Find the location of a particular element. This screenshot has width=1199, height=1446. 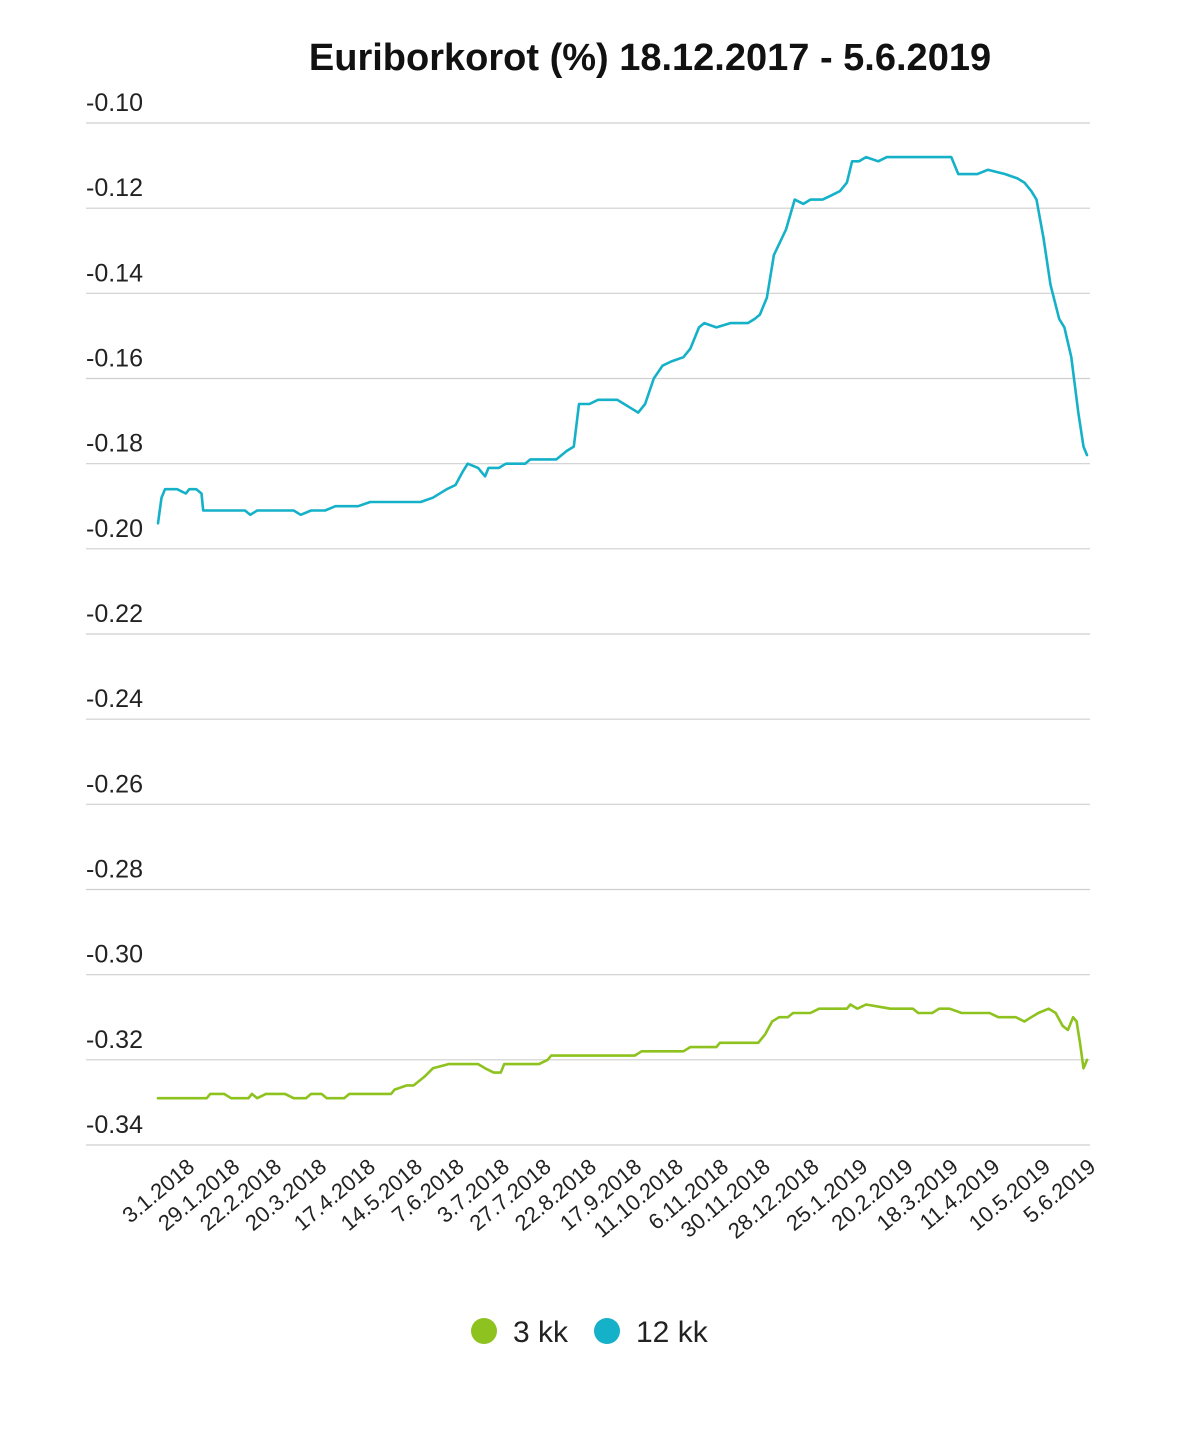

y-tick-label: -0.20 is located at coordinates (114, 529).